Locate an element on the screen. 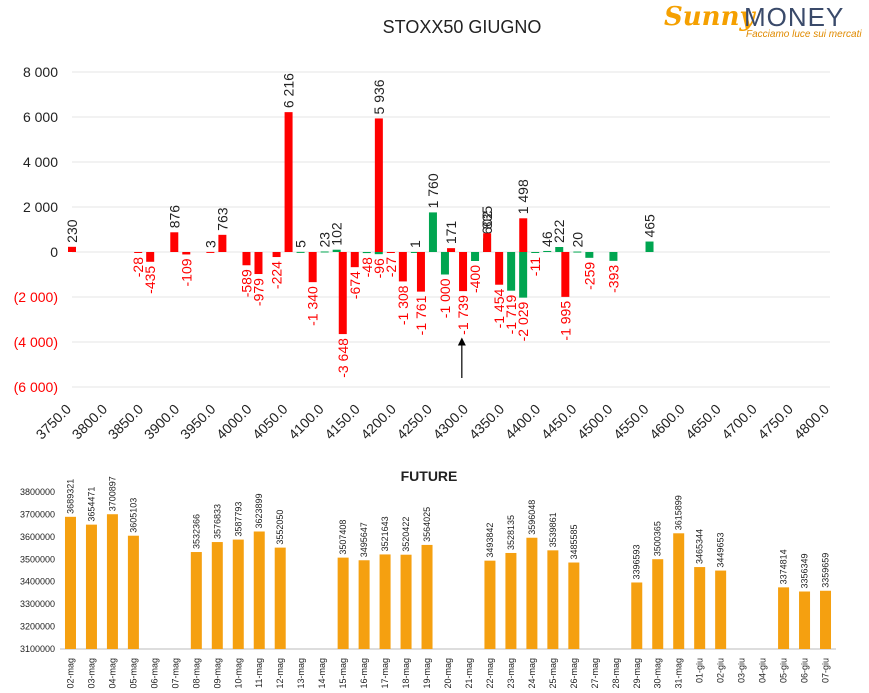 The image size is (869, 693). data-label: 5 936 is located at coordinates (379, 96).